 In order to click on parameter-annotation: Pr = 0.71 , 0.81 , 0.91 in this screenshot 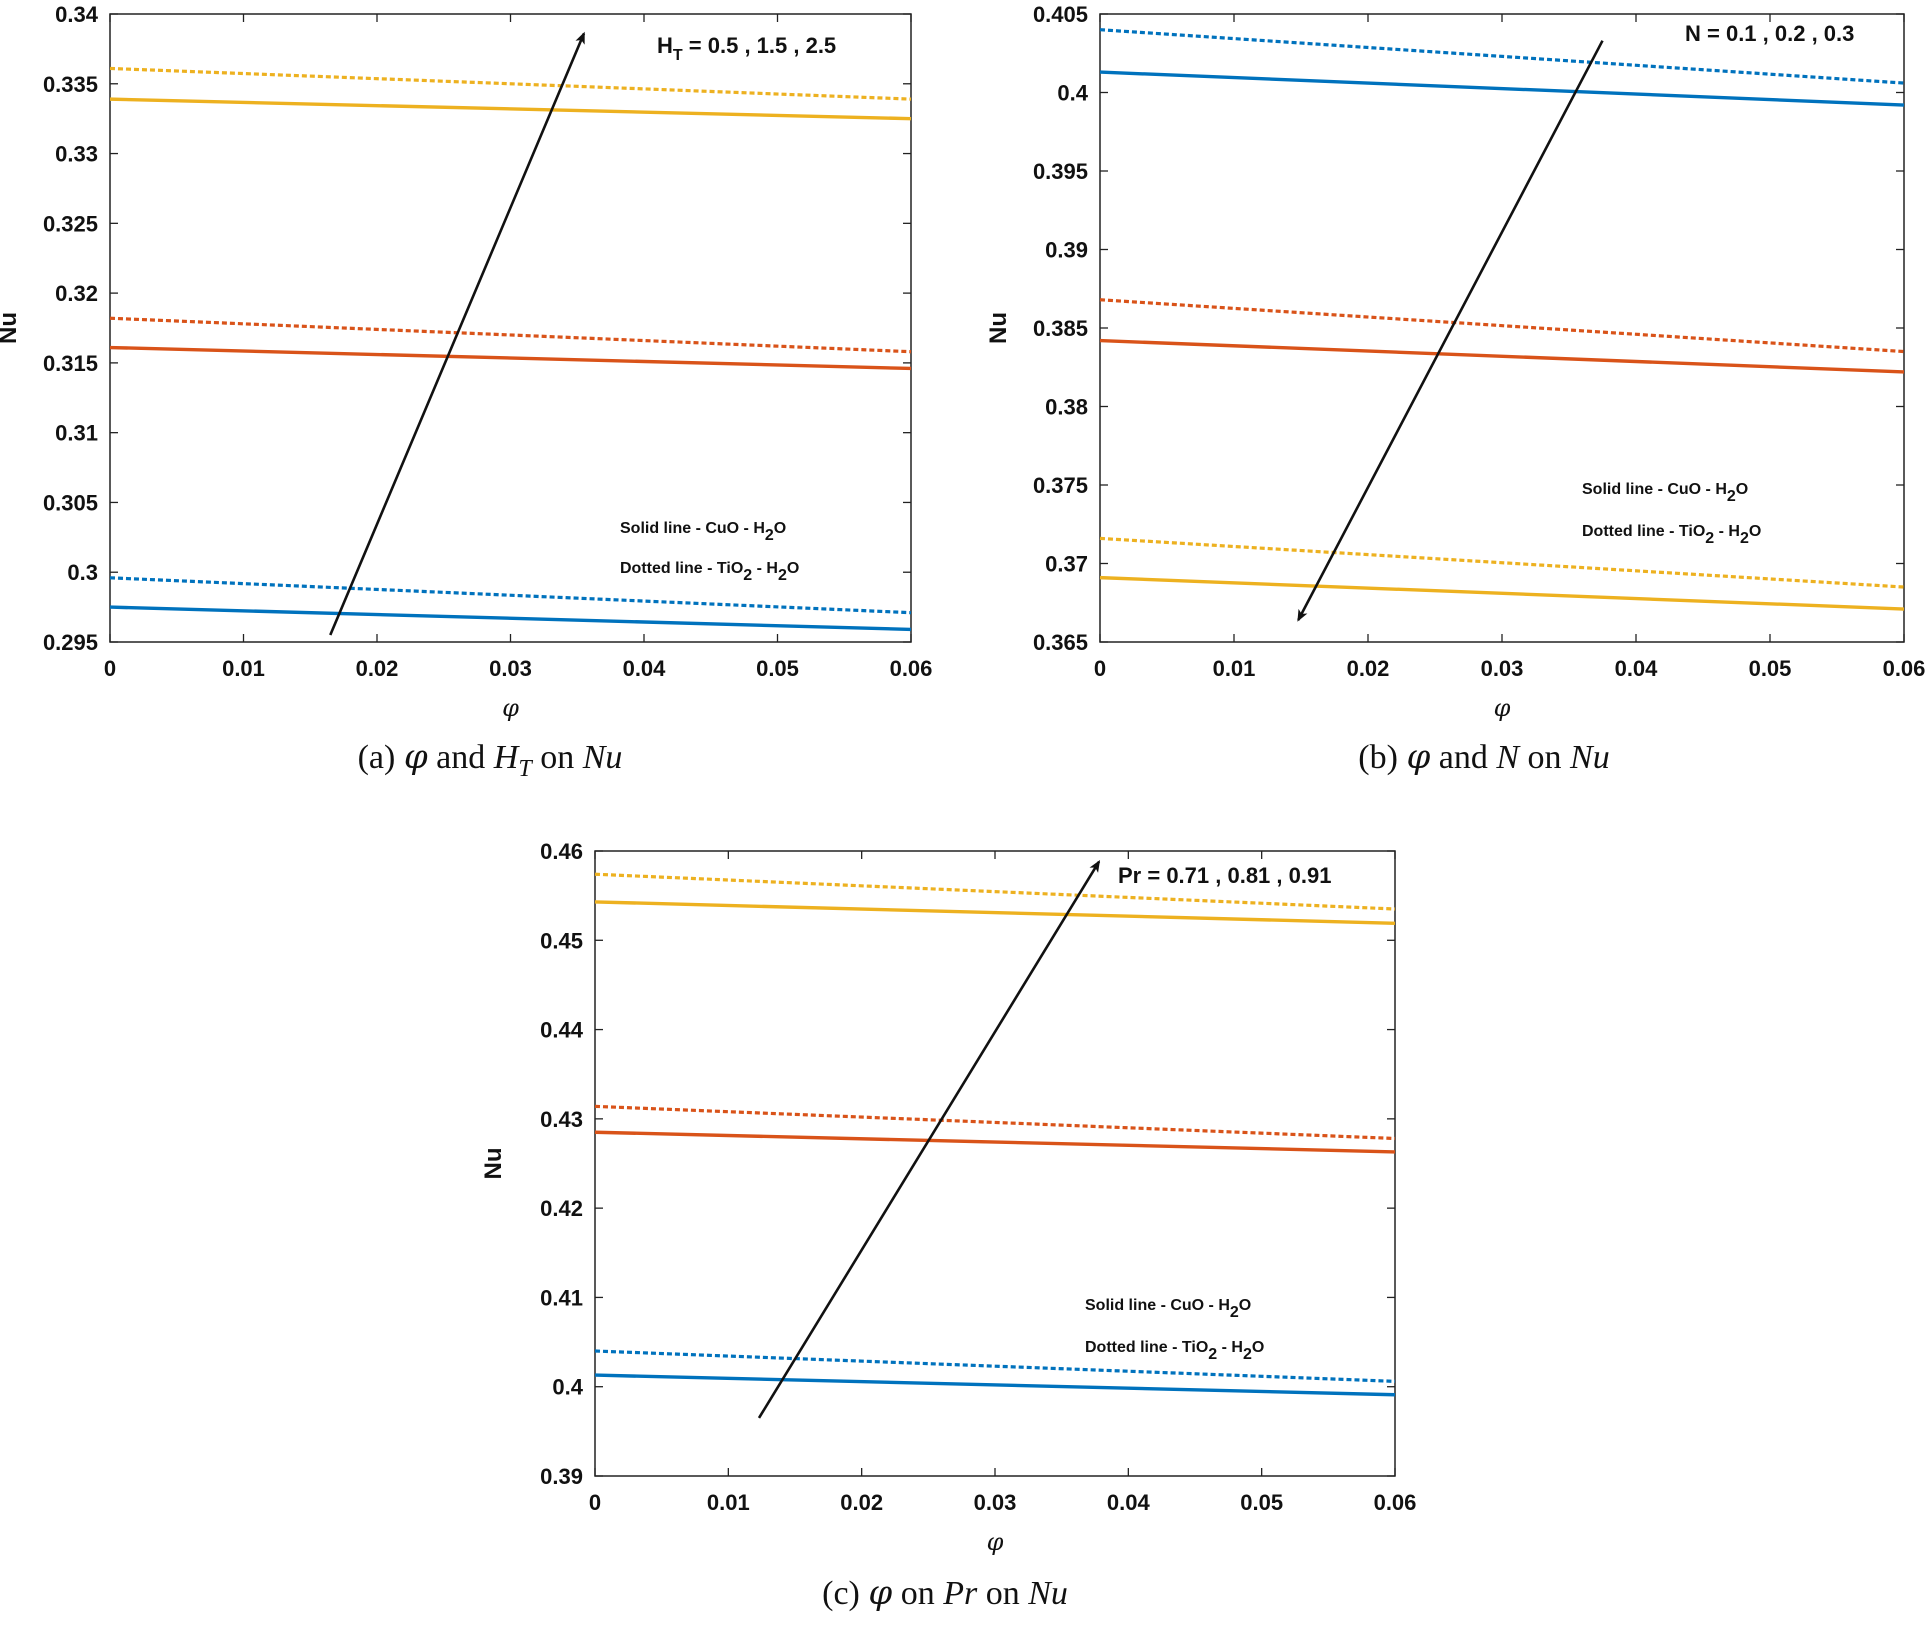, I will do `click(1224, 875)`.